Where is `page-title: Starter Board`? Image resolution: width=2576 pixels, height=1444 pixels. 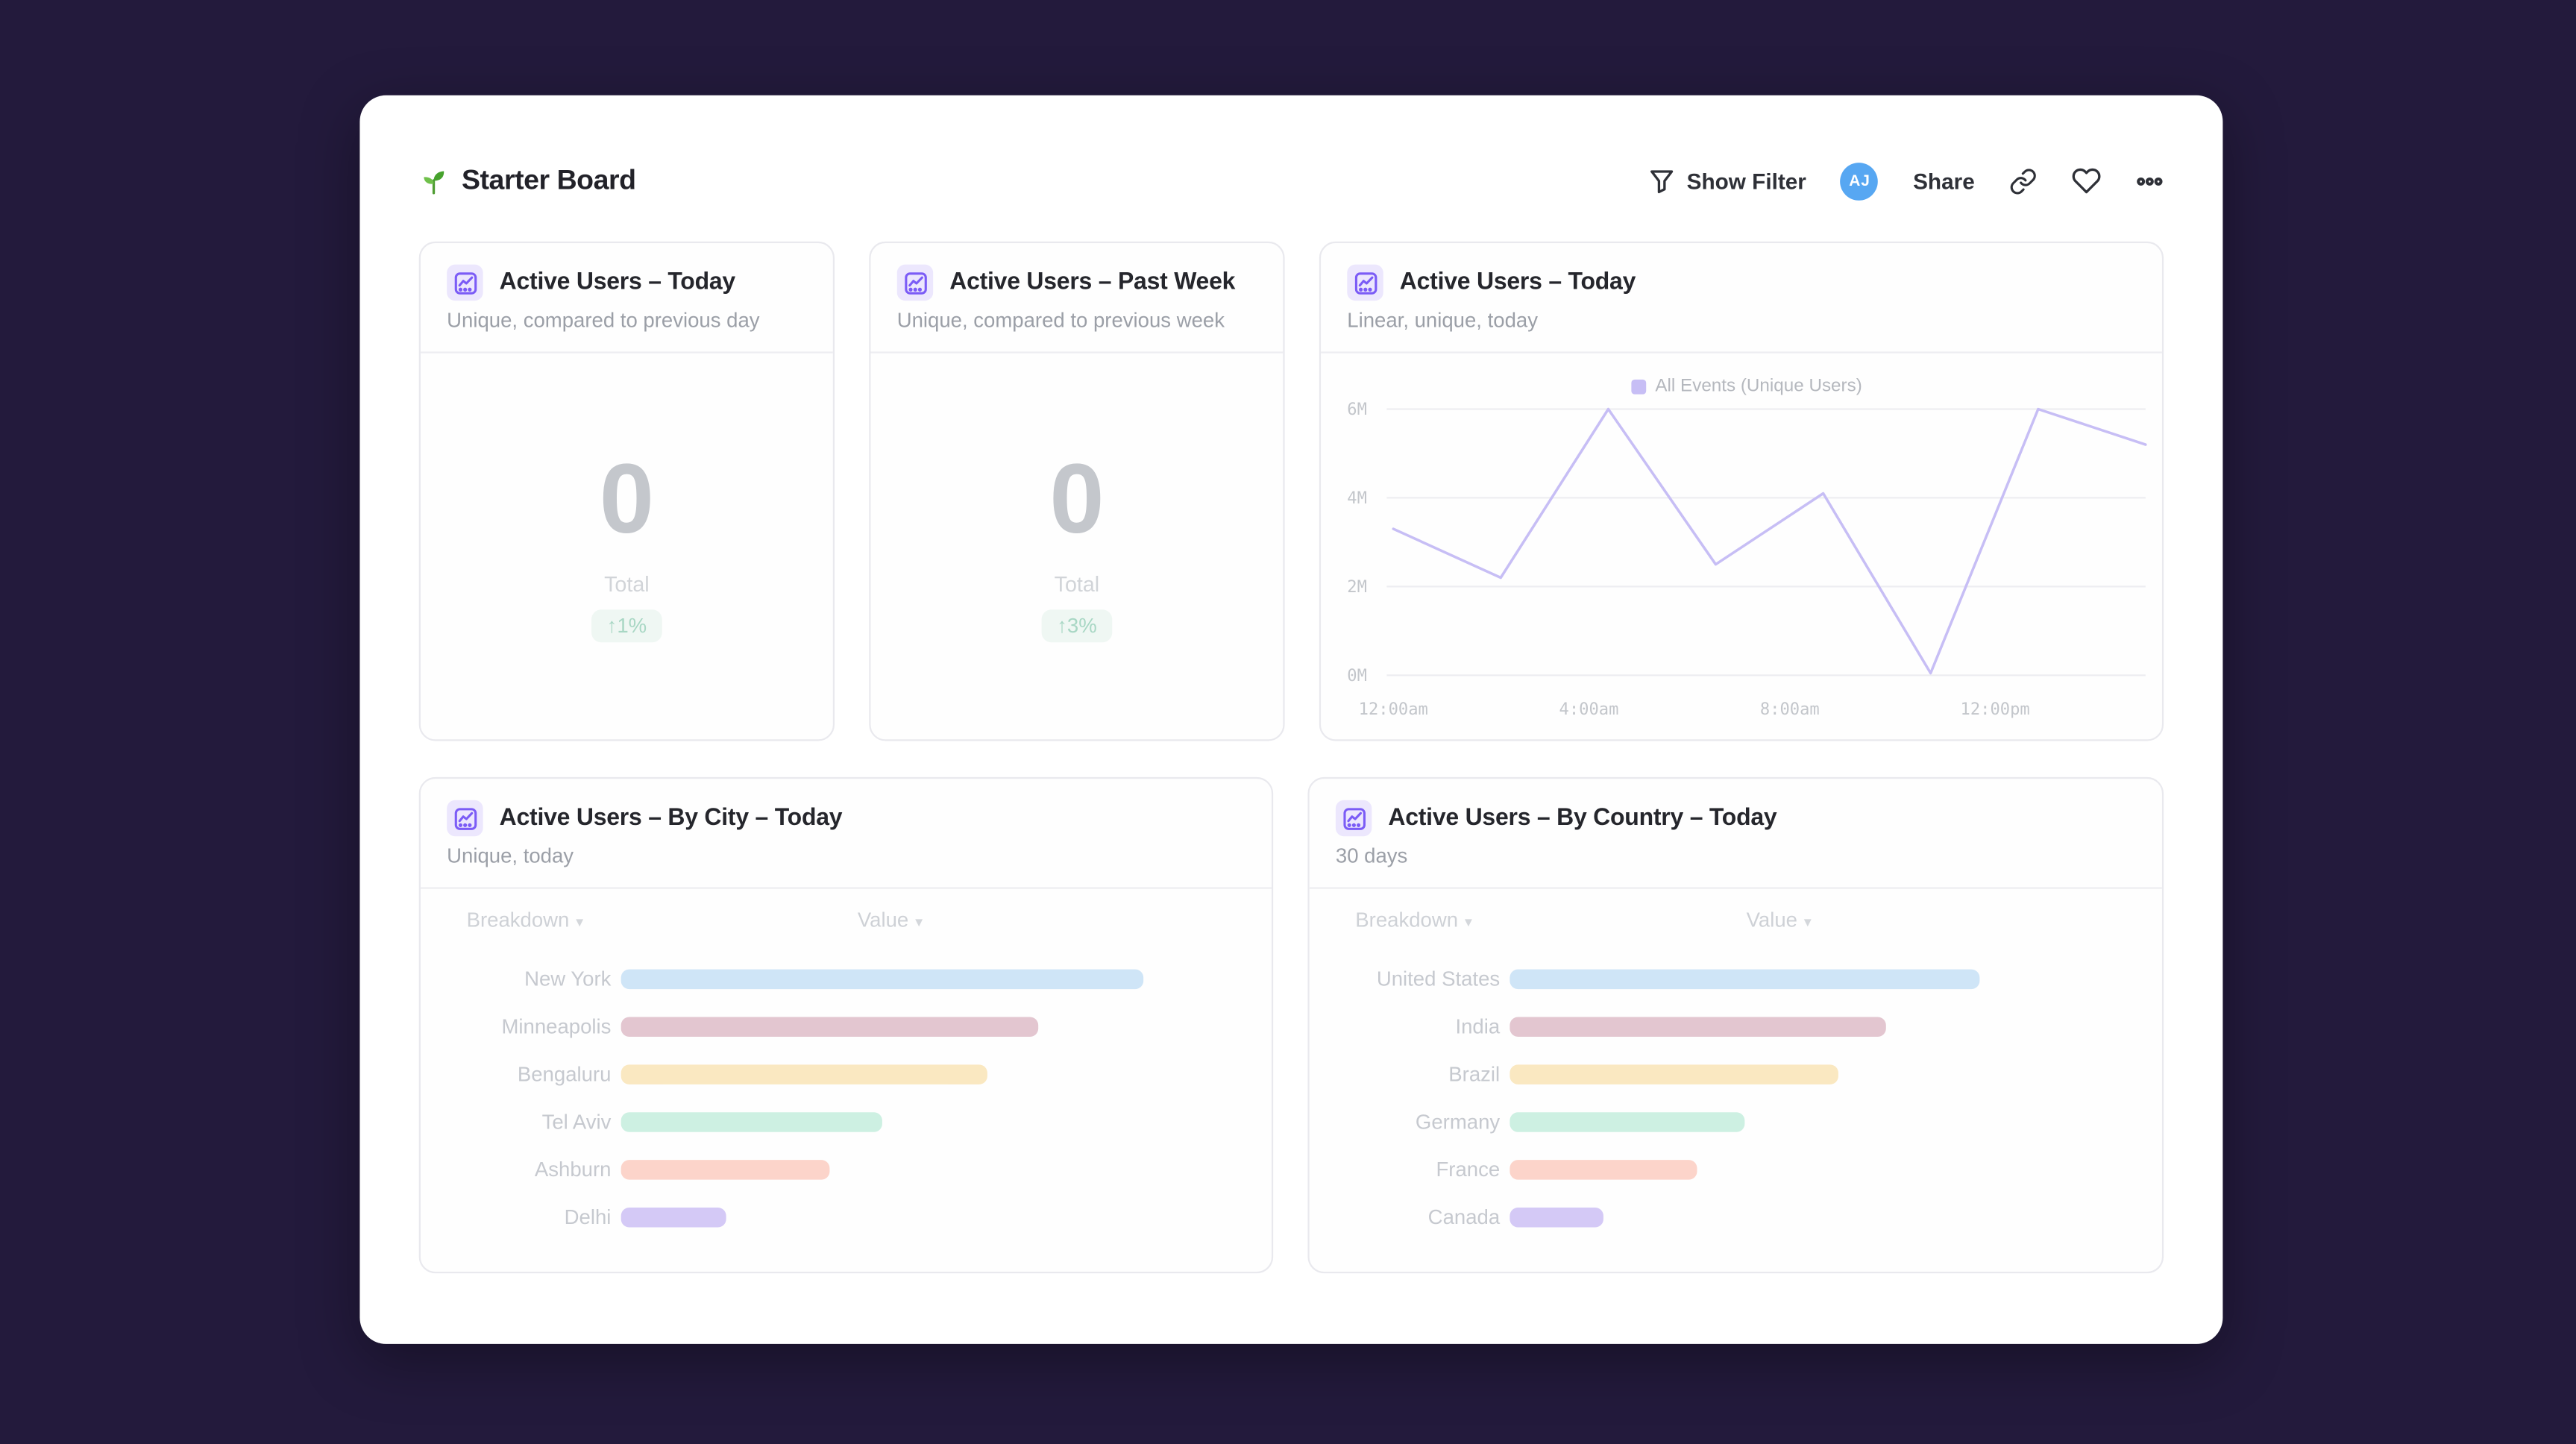 page-title: Starter Board is located at coordinates (548, 180).